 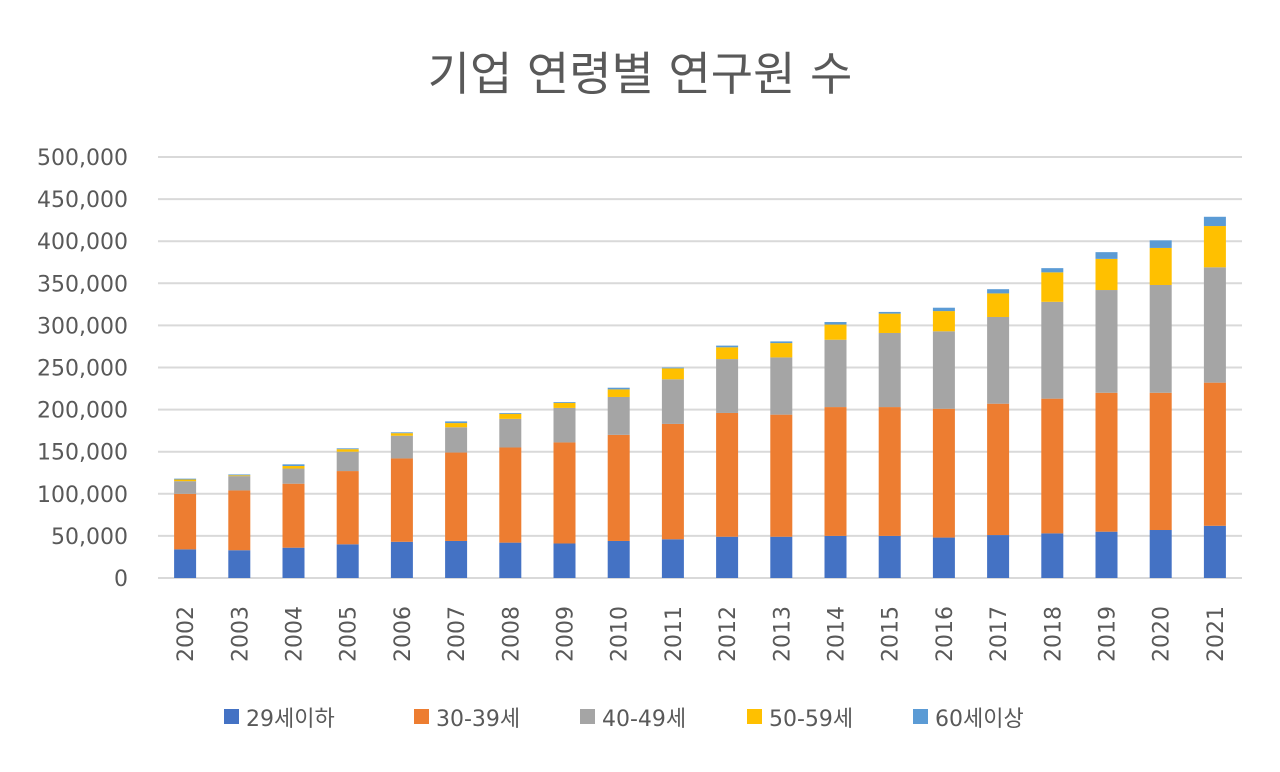 I want to click on y-tick-label: 300,000, so click(x=82, y=326).